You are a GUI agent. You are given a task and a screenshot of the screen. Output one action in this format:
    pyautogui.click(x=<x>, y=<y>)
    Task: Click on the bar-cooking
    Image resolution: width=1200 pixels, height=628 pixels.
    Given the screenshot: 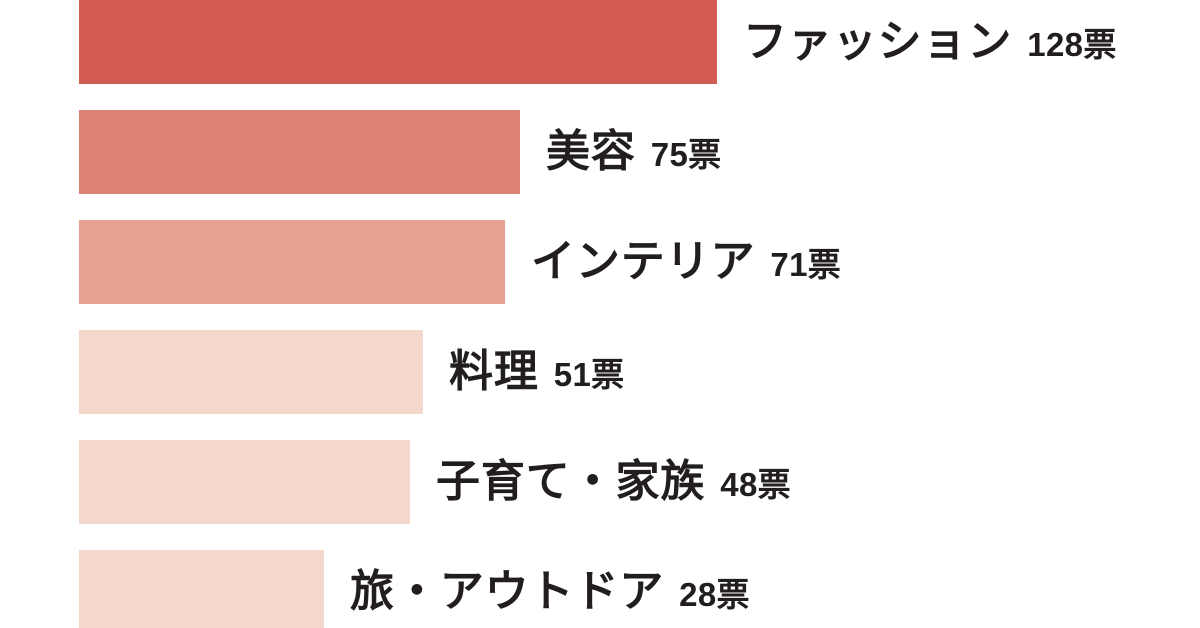 What is the action you would take?
    pyautogui.click(x=251, y=372)
    